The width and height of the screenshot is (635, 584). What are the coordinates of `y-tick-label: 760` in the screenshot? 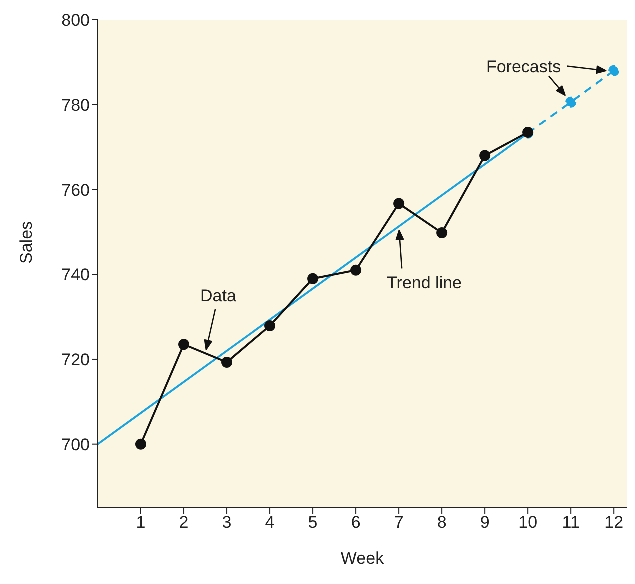 It's located at (76, 190).